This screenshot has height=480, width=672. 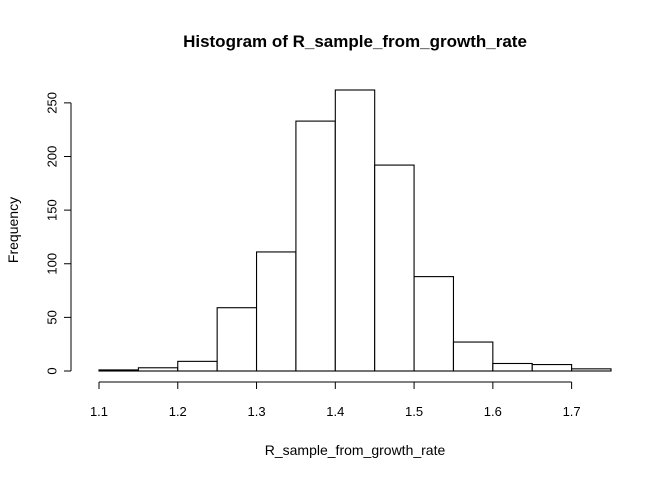 What do you see at coordinates (52, 103) in the screenshot?
I see `y-tick-label-5: 250` at bounding box center [52, 103].